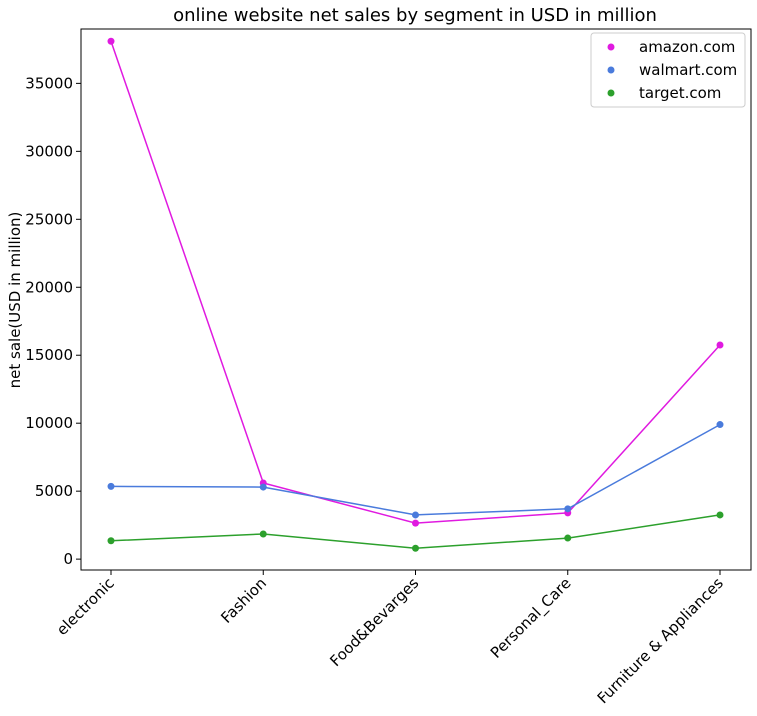 The image size is (757, 716). What do you see at coordinates (374, 622) in the screenshot?
I see `x-tick-label: Food&Bevarges` at bounding box center [374, 622].